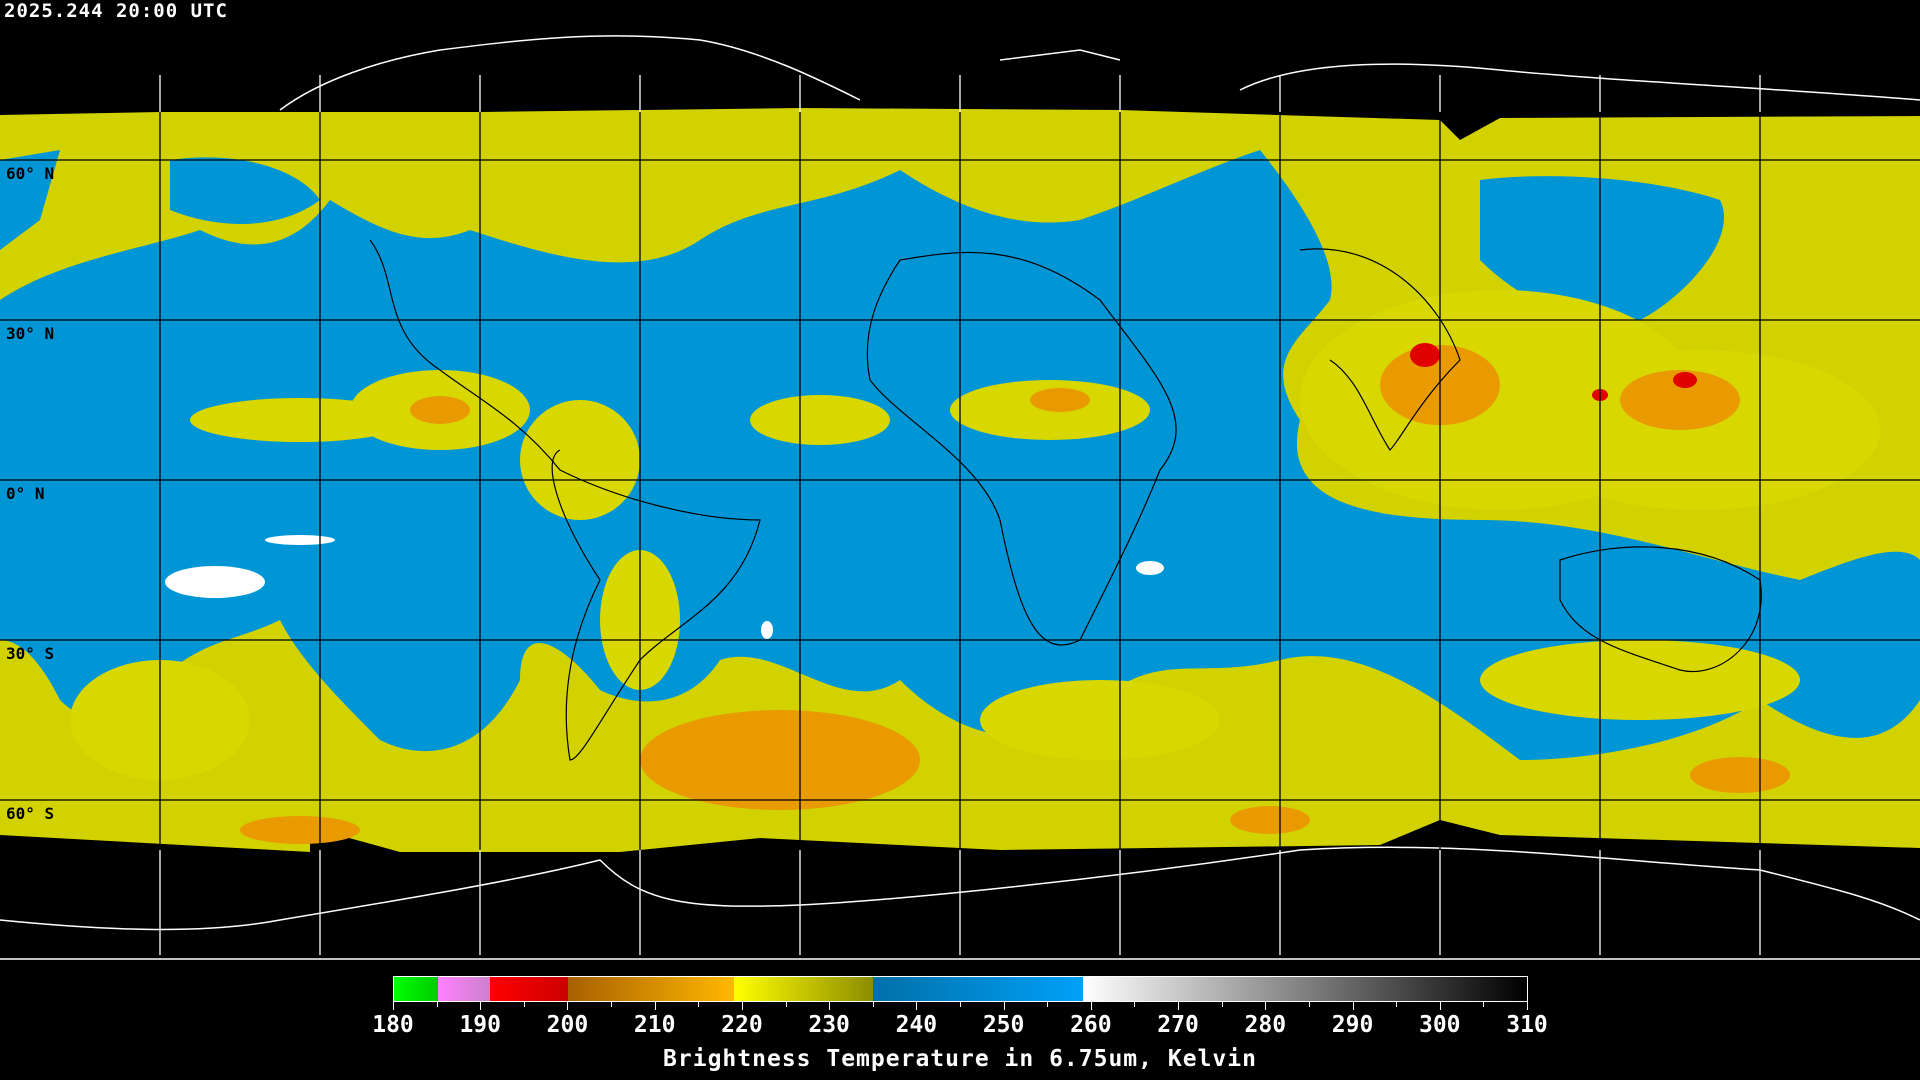 The height and width of the screenshot is (1080, 1920). I want to click on colorbar-tick-label: 310, so click(1527, 1025).